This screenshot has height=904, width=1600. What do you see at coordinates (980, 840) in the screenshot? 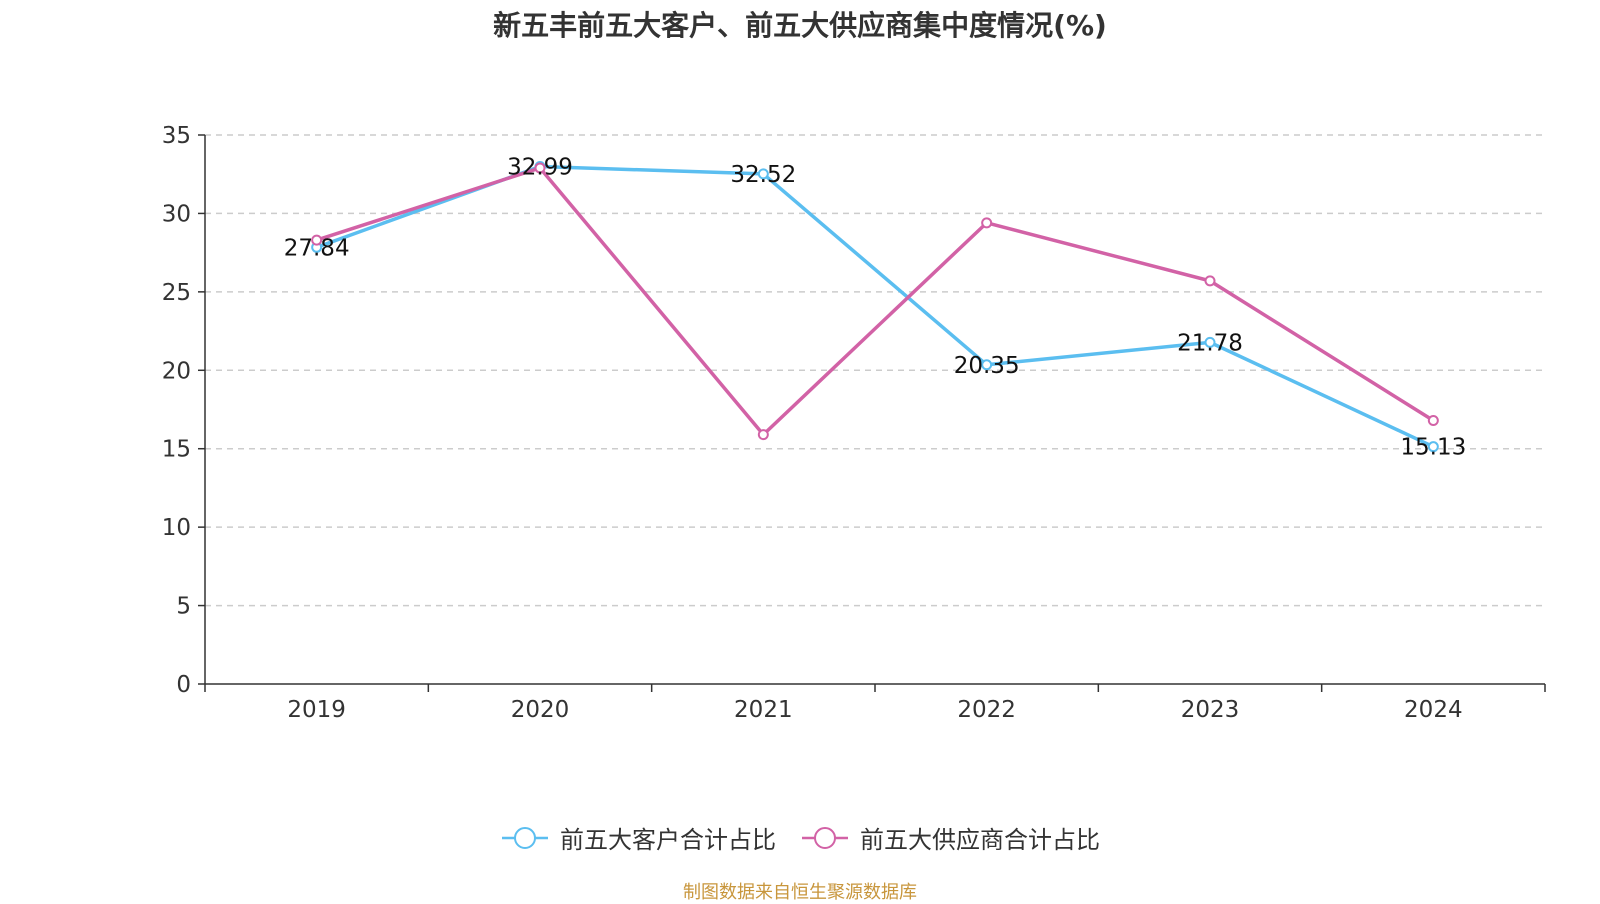
I see `legend-label: 前五大供应商合计占比` at bounding box center [980, 840].